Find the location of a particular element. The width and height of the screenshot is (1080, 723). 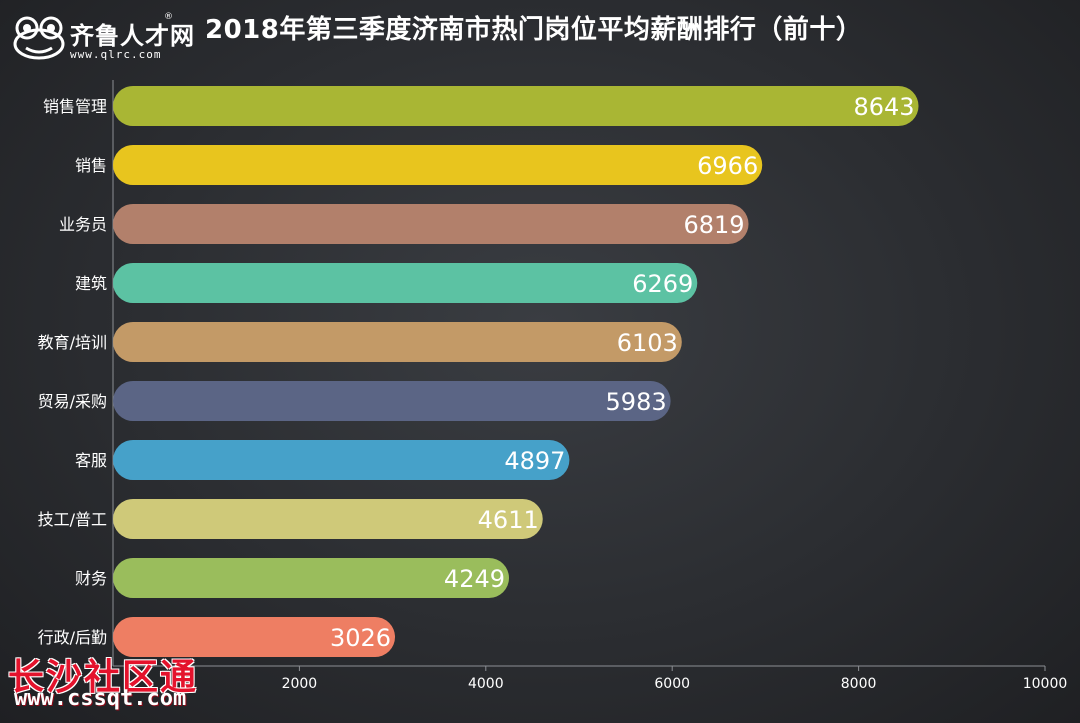

x-tick-label: 10000 is located at coordinates (1045, 684).